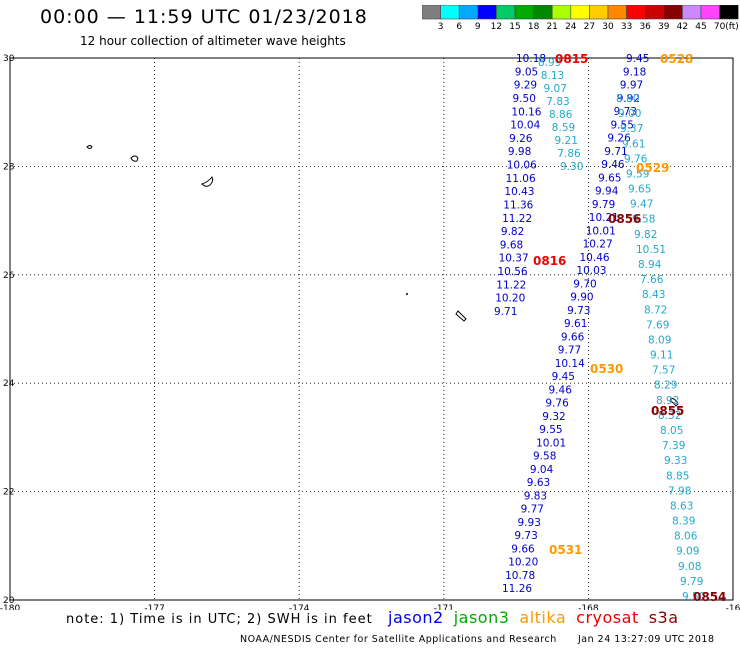 The width and height of the screenshot is (740, 650). Describe the element at coordinates (524, 99) in the screenshot. I see `swh-value-jason2: 9.50` at that location.